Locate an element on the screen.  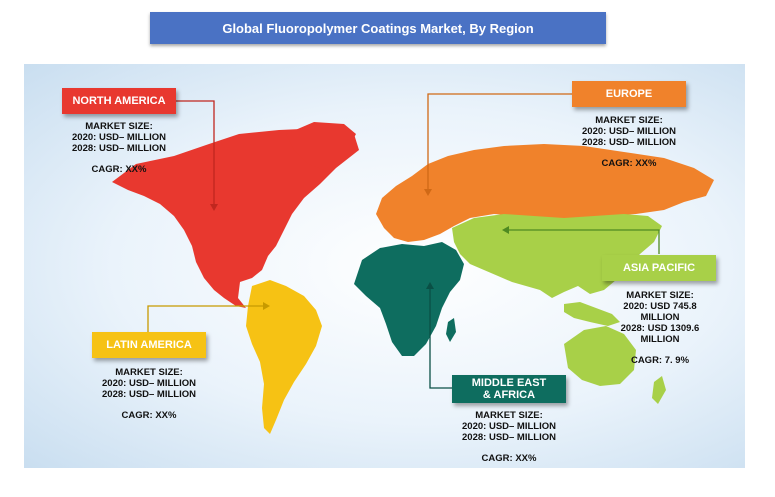
europe-2028: 2028: USD– MILLION is located at coordinates (629, 142).